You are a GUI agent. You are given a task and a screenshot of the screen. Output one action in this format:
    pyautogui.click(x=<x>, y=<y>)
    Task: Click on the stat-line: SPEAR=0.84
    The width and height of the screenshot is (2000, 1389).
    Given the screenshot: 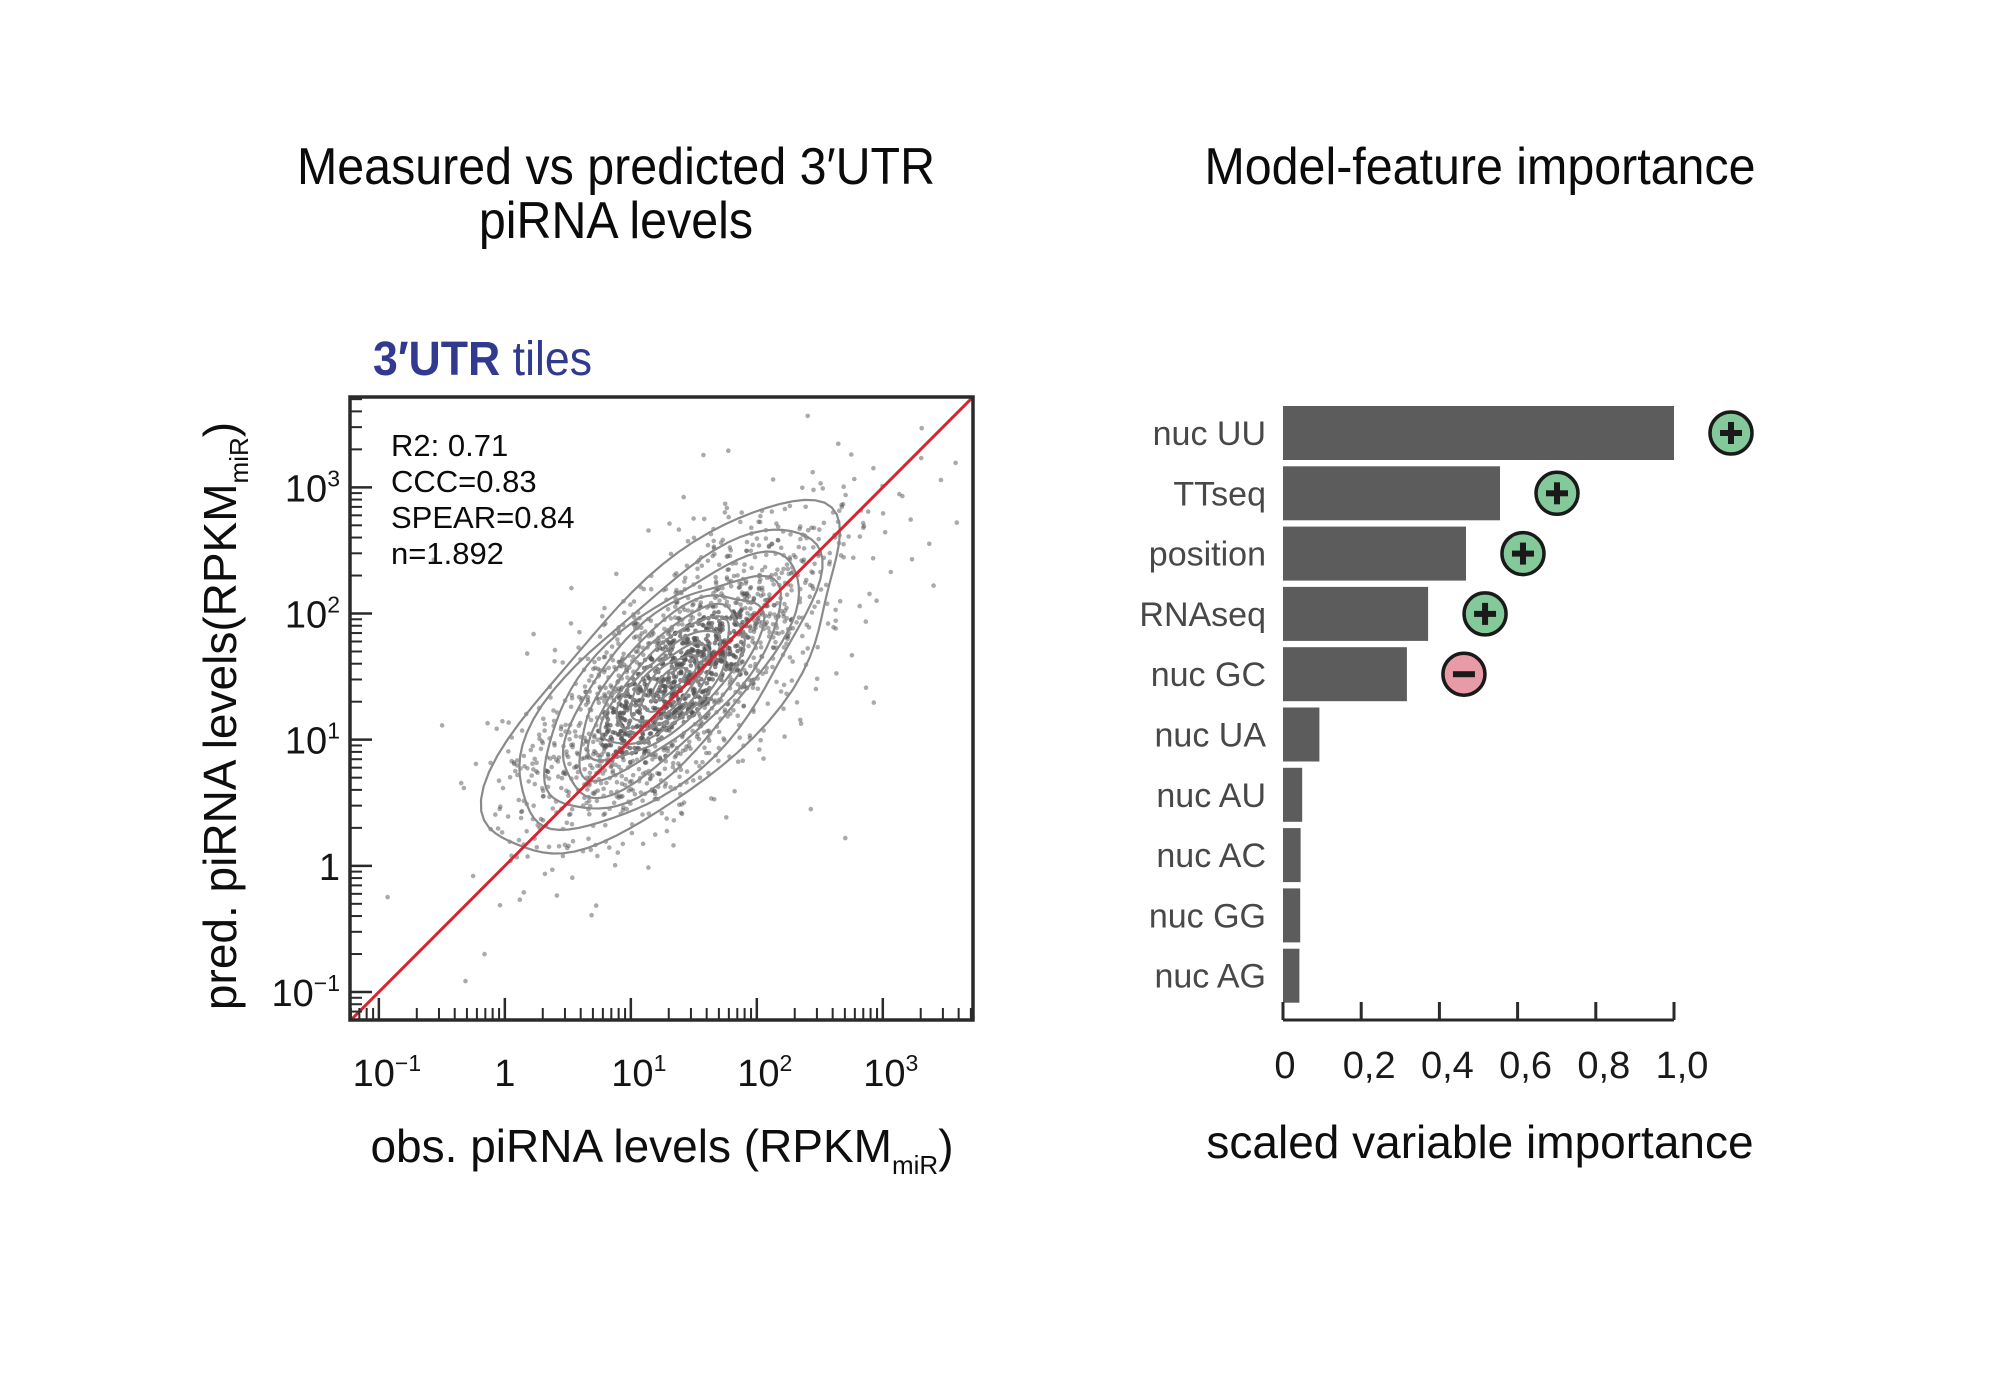 What is the action you would take?
    pyautogui.click(x=483, y=517)
    